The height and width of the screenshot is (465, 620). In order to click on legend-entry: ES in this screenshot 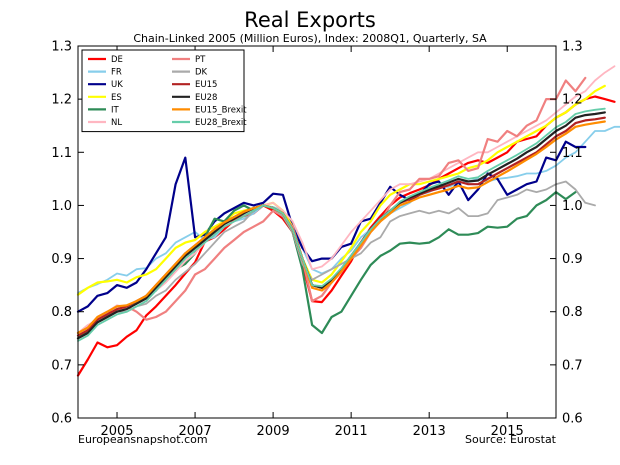, I will do `click(105, 98)`.